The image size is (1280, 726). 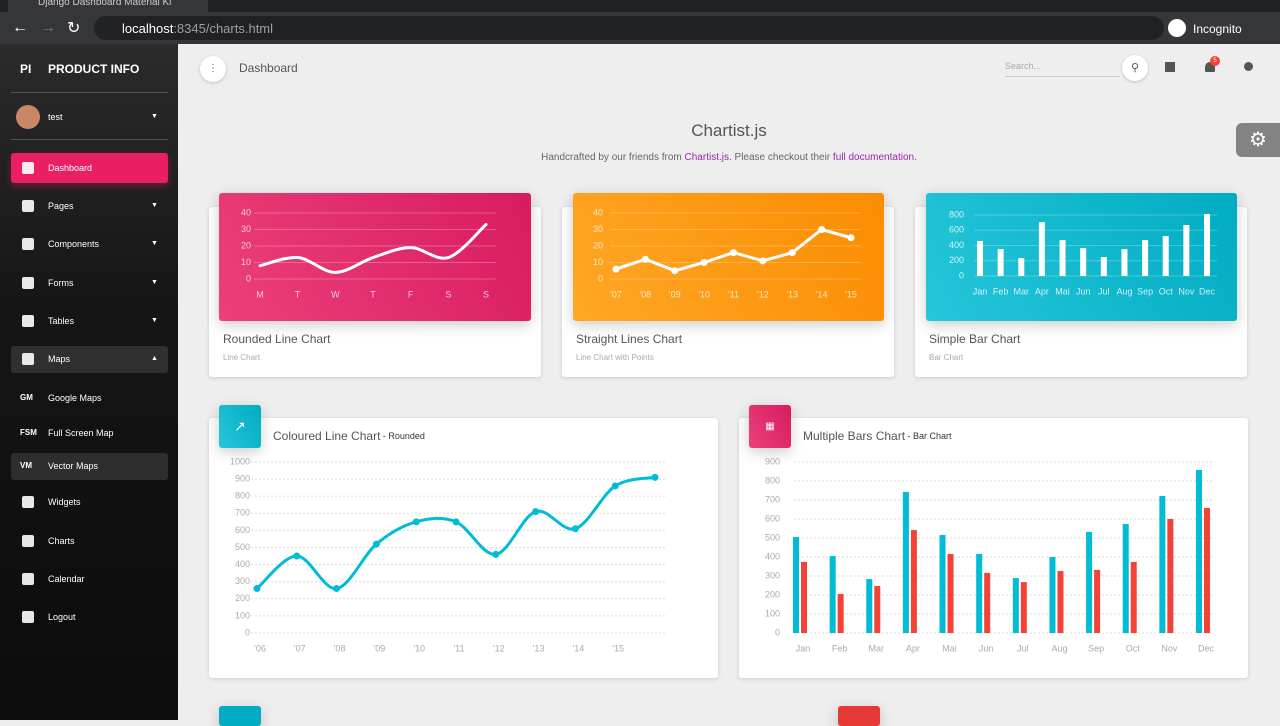 I want to click on x-tick-label: '08, so click(x=646, y=294).